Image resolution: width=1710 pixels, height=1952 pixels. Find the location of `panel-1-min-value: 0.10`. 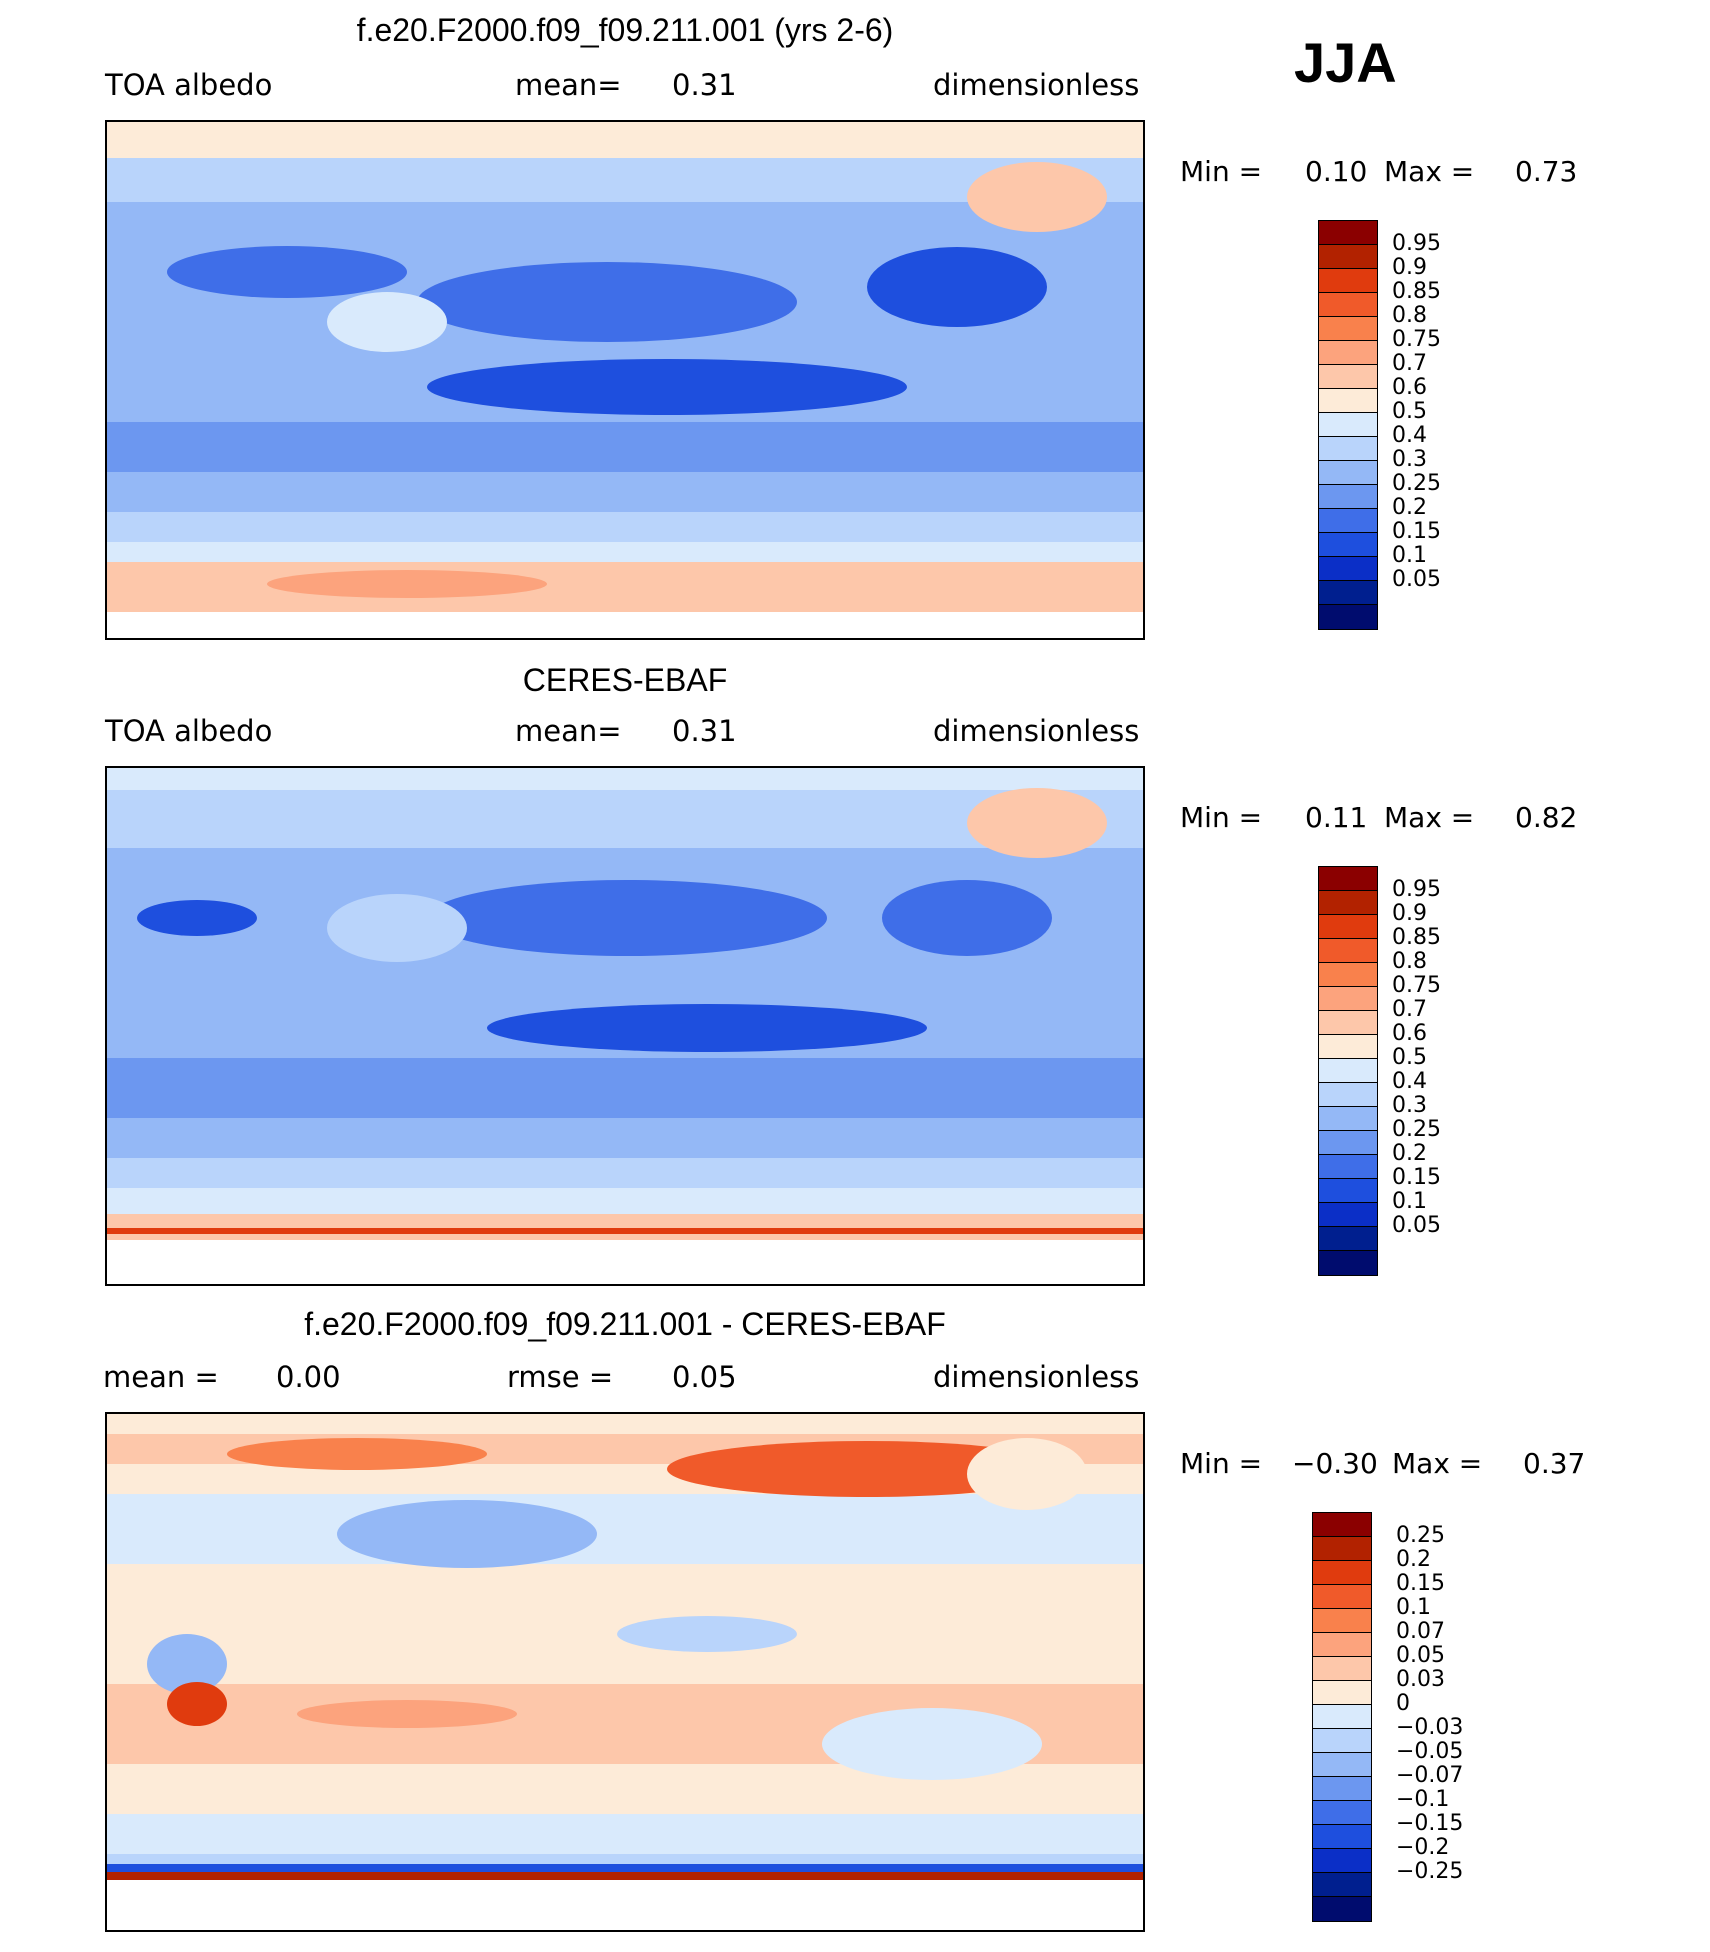

panel-1-min-value: 0.10 is located at coordinates (1336, 171).